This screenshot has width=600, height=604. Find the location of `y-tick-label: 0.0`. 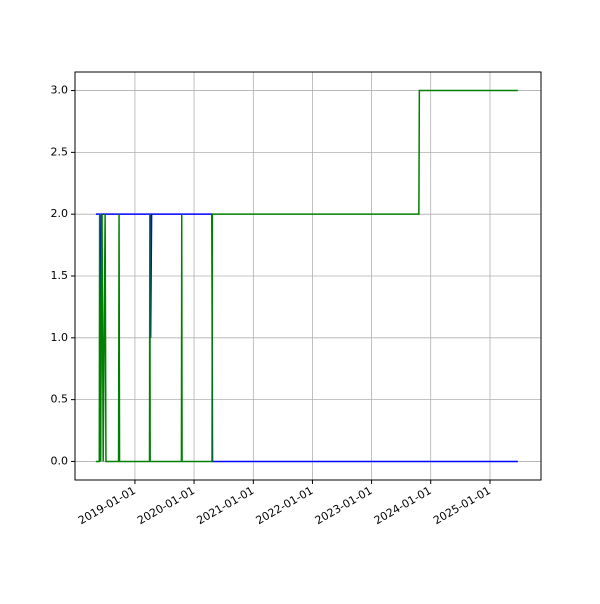

y-tick-label: 0.0 is located at coordinates (60, 460).